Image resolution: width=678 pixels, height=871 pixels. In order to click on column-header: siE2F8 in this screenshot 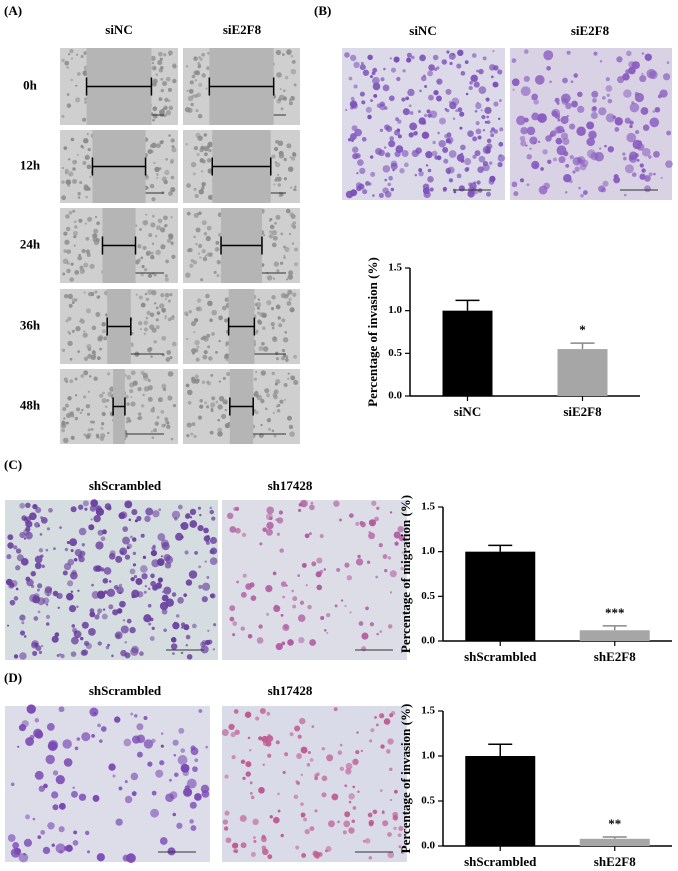, I will do `click(242, 29)`.